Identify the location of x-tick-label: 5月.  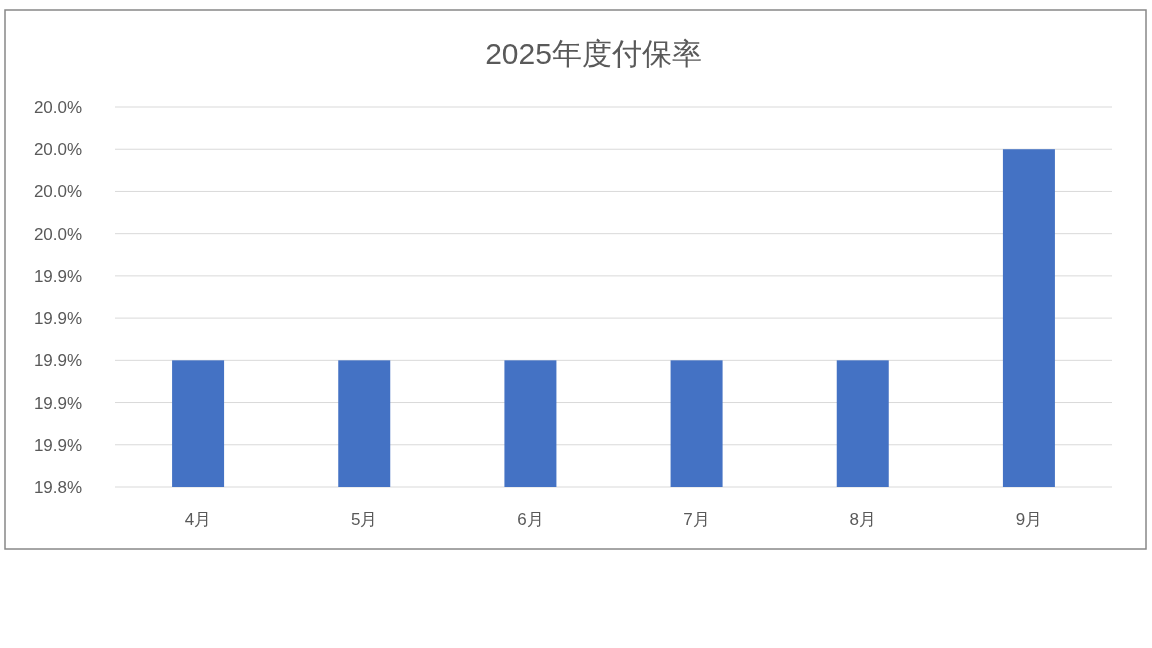
(364, 519).